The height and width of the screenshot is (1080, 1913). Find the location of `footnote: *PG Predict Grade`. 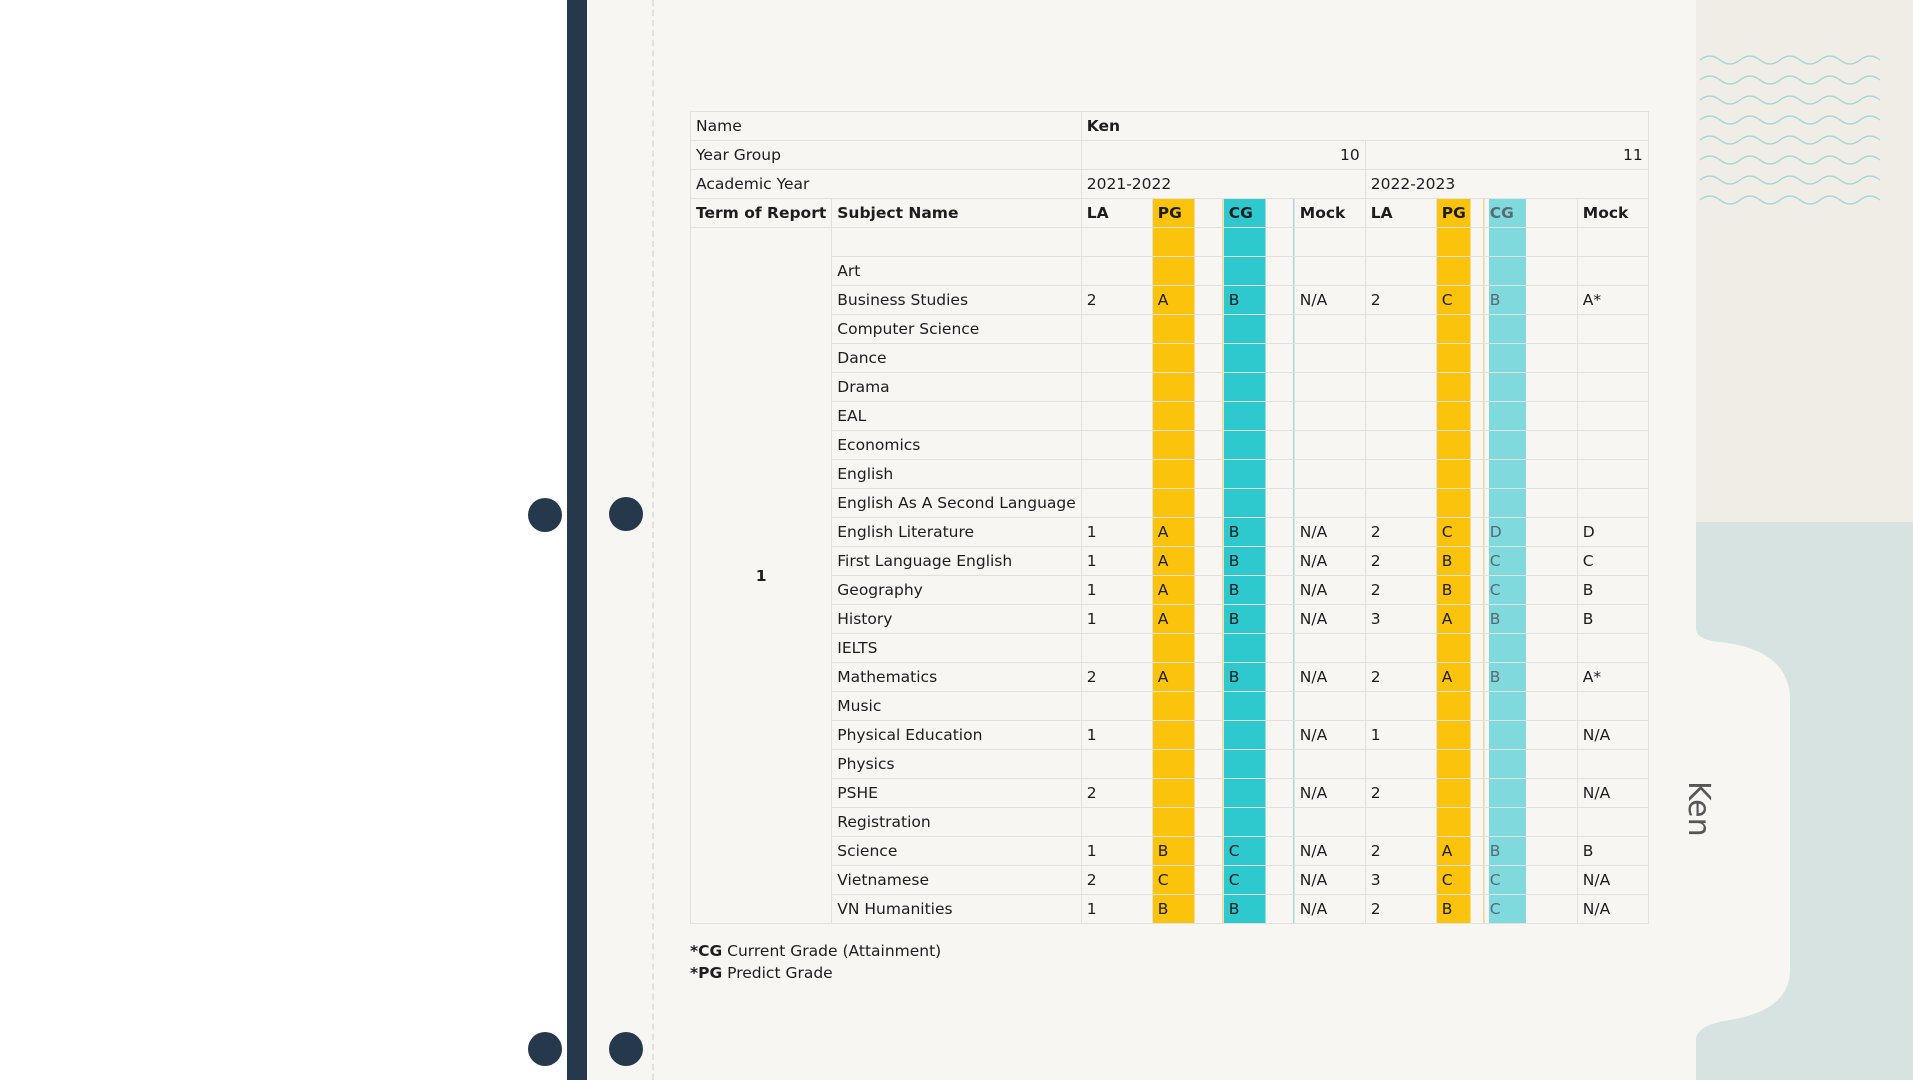

footnote: *PG Predict Grade is located at coordinates (815, 973).